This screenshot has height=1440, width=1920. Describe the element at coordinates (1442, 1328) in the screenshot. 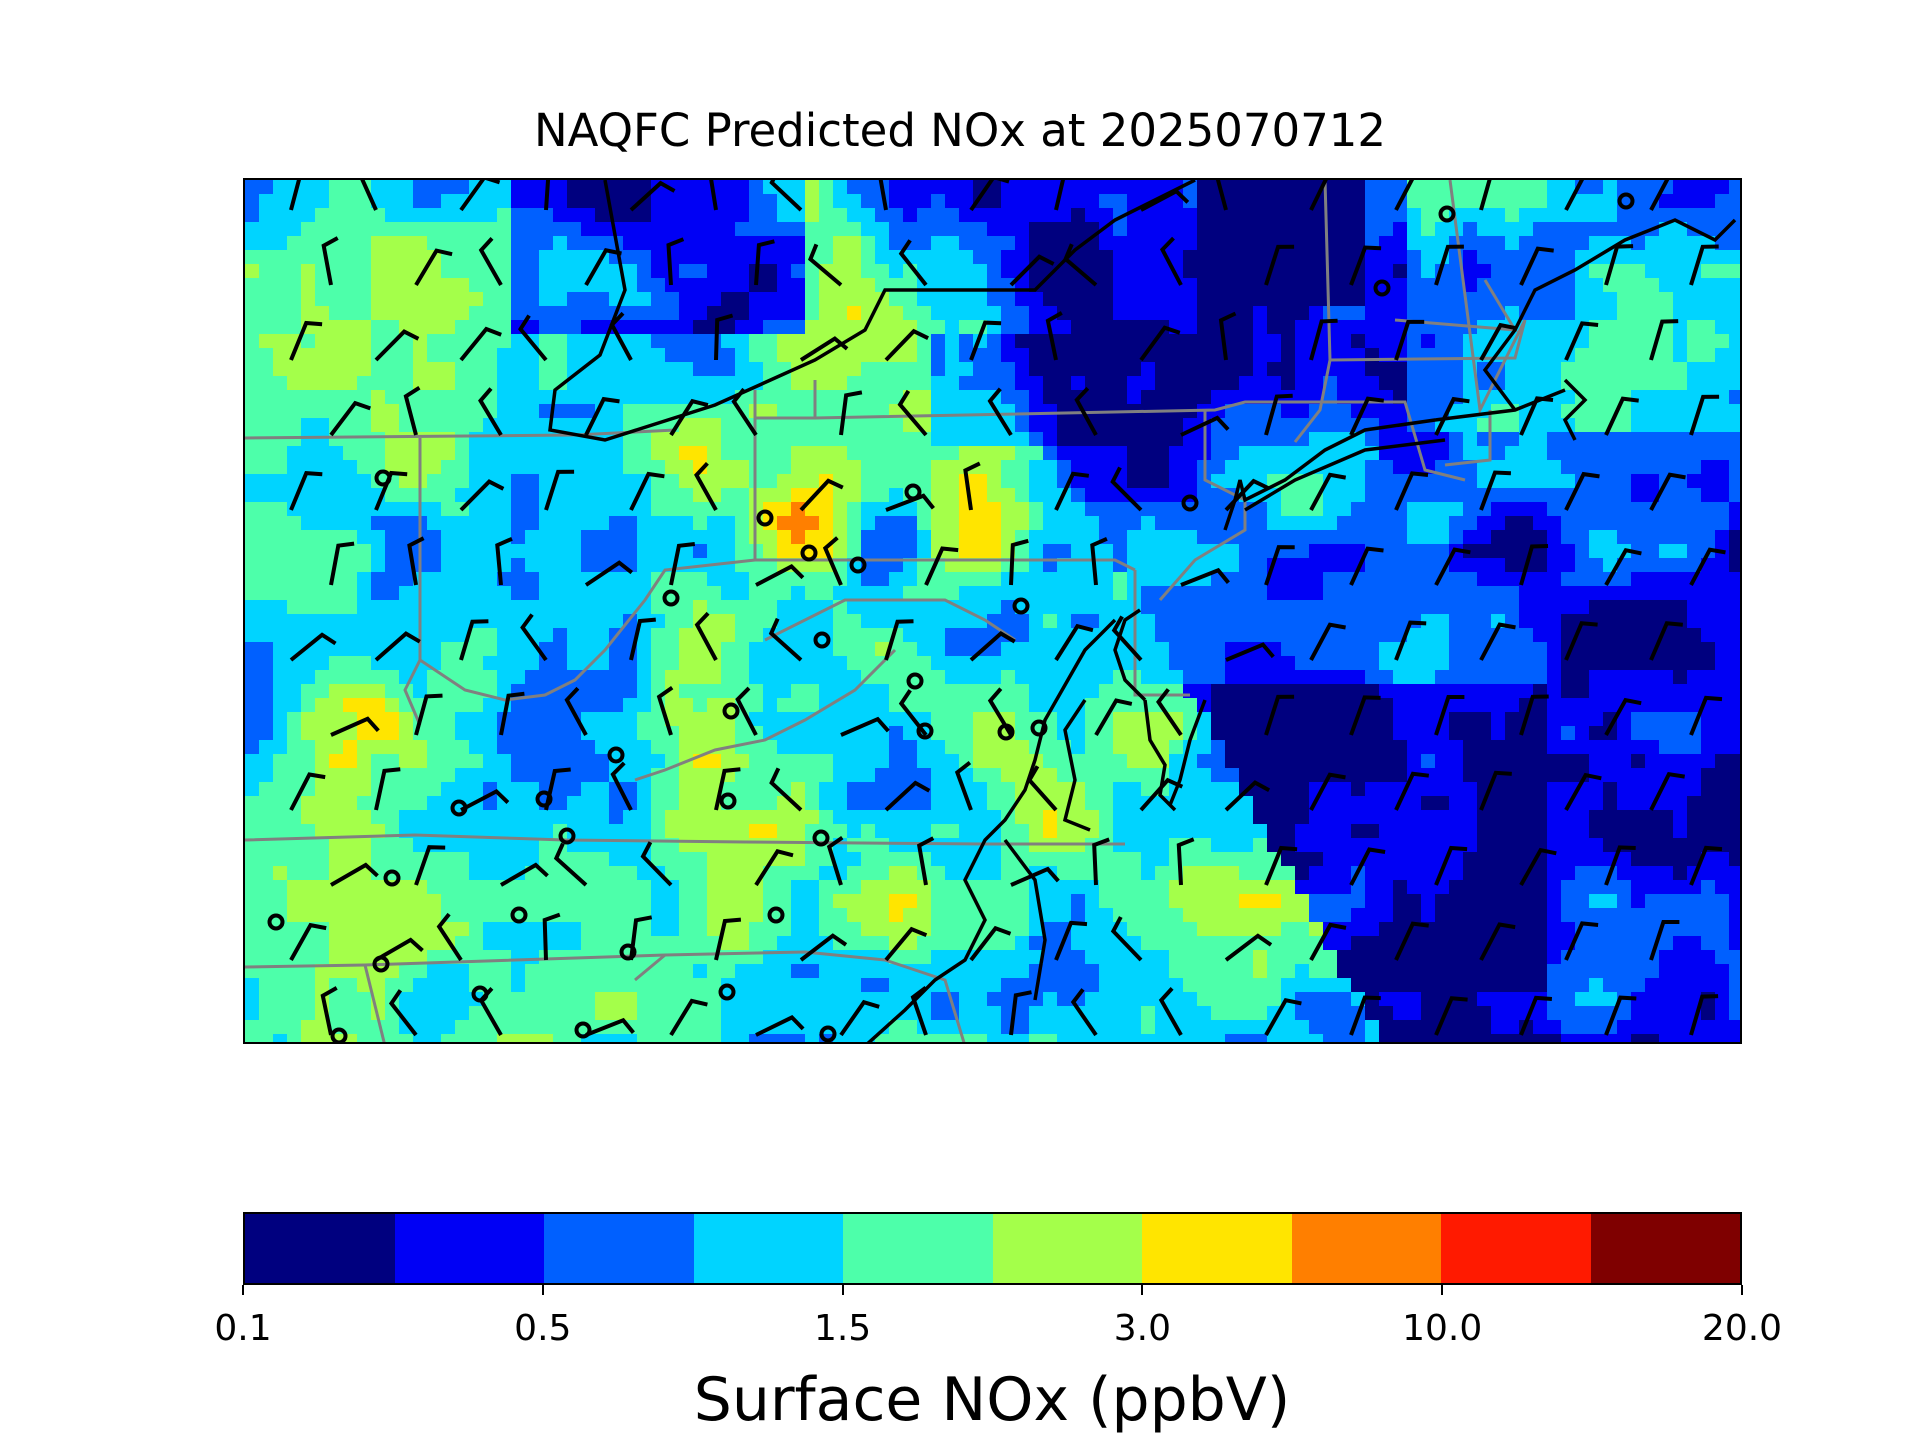

I see `colorbar-tick-label: 10.0` at that location.